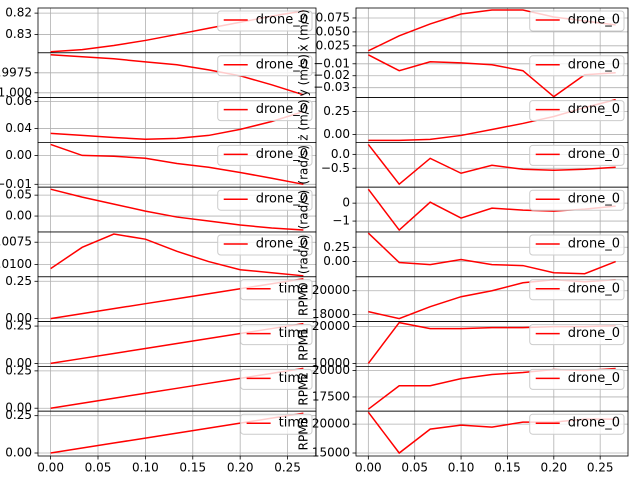 This screenshot has width=640, height=480. I want to click on axes-frame, so click(177, 433).